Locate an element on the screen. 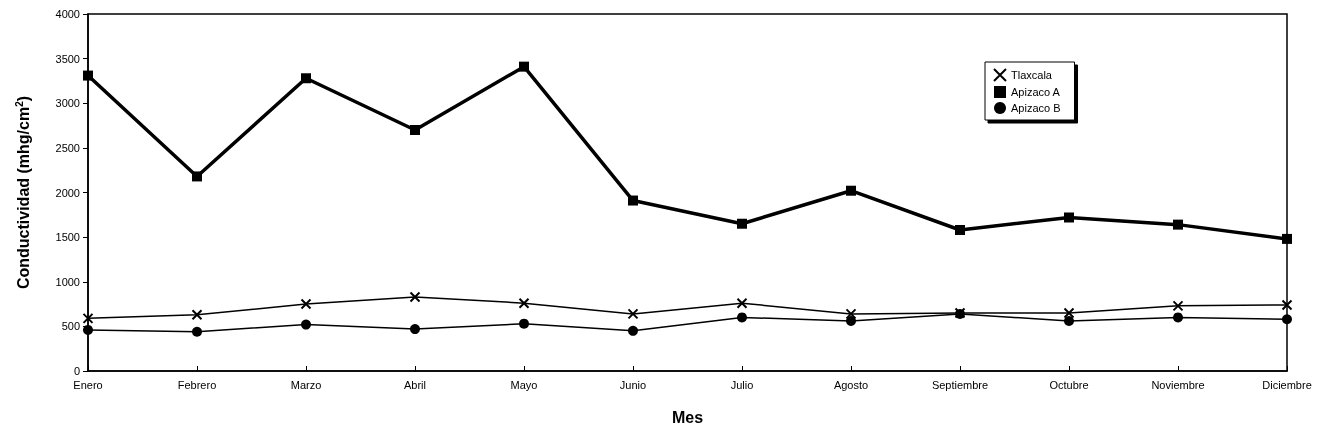 The width and height of the screenshot is (1317, 438). y-tick-label: 500 is located at coordinates (70, 326).